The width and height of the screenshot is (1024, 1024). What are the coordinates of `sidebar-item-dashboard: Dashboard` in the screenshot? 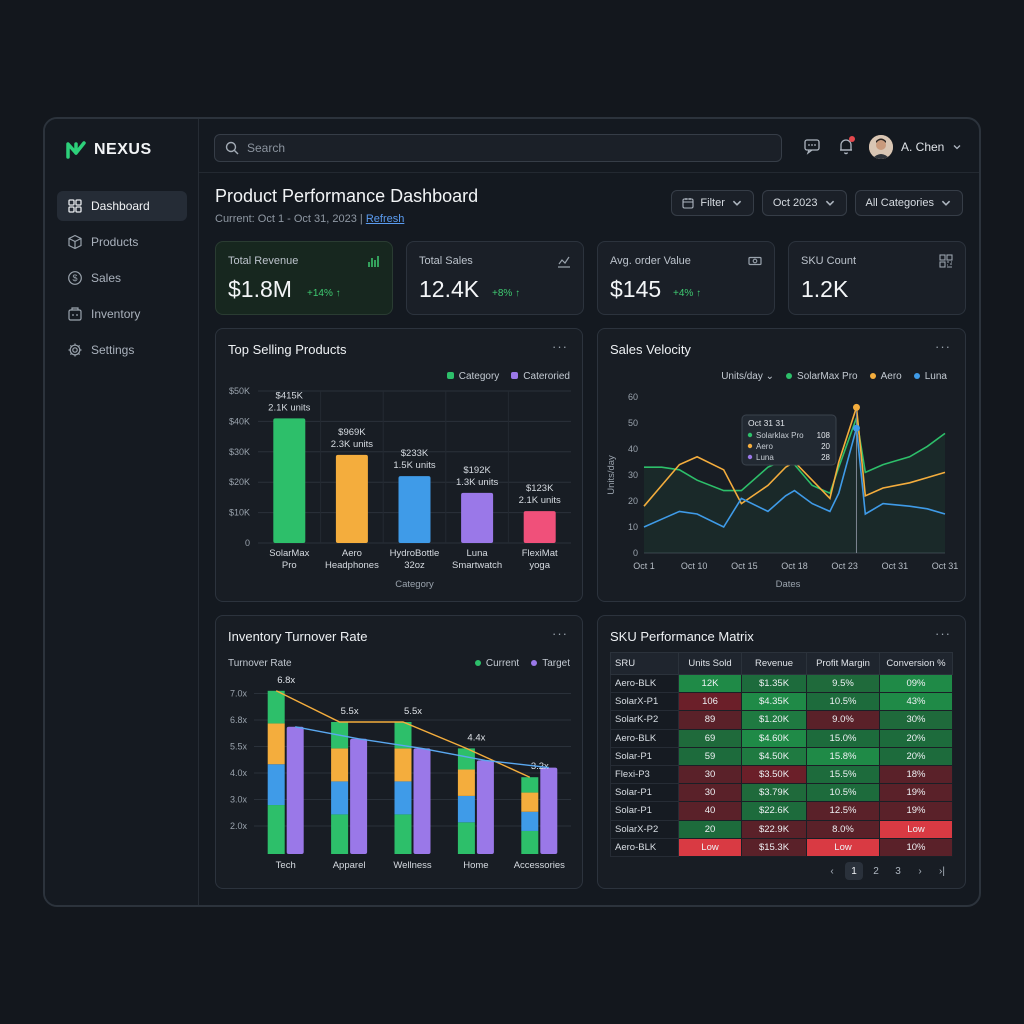 It's located at (122, 206).